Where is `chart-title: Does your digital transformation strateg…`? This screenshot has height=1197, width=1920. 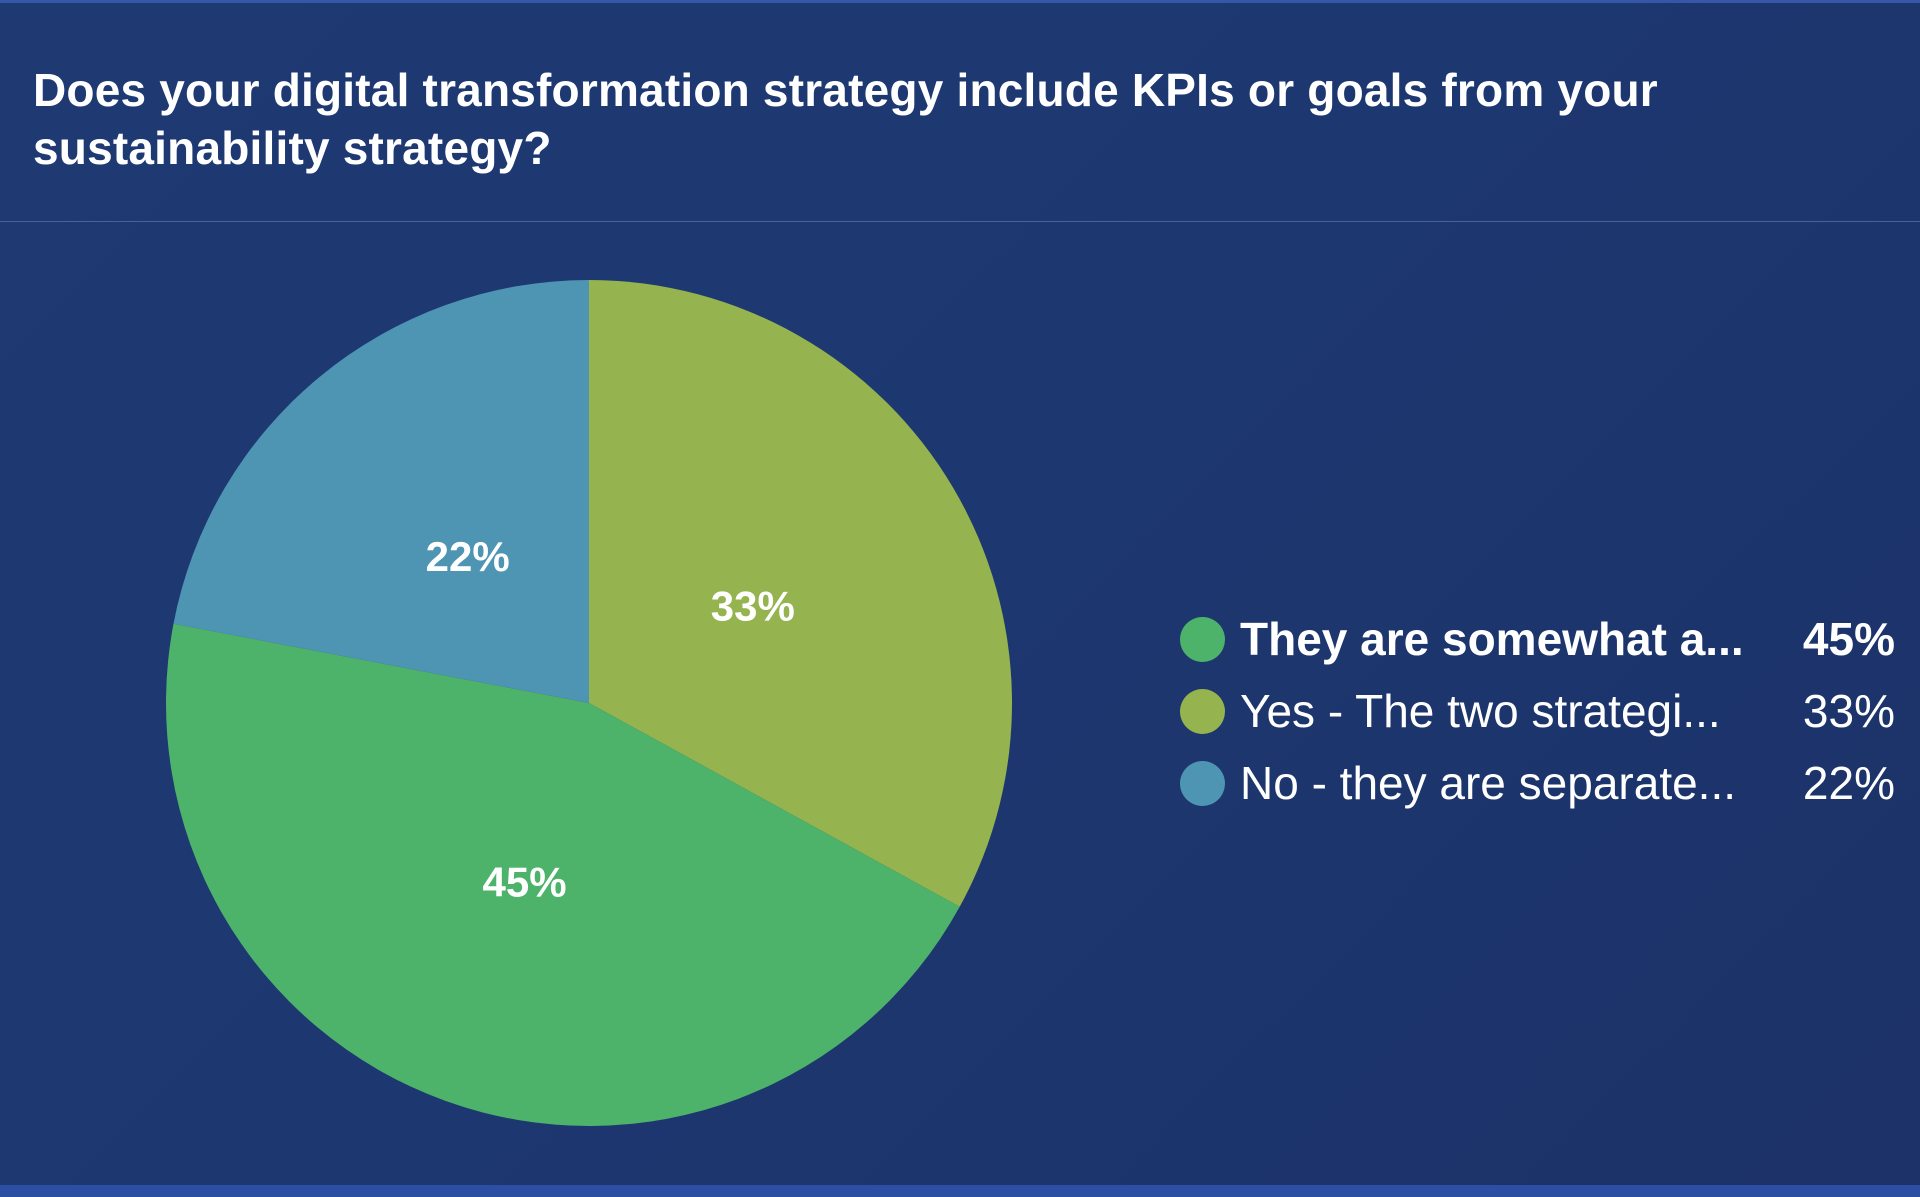
chart-title: Does your digital transformation strateg… is located at coordinates (845, 119).